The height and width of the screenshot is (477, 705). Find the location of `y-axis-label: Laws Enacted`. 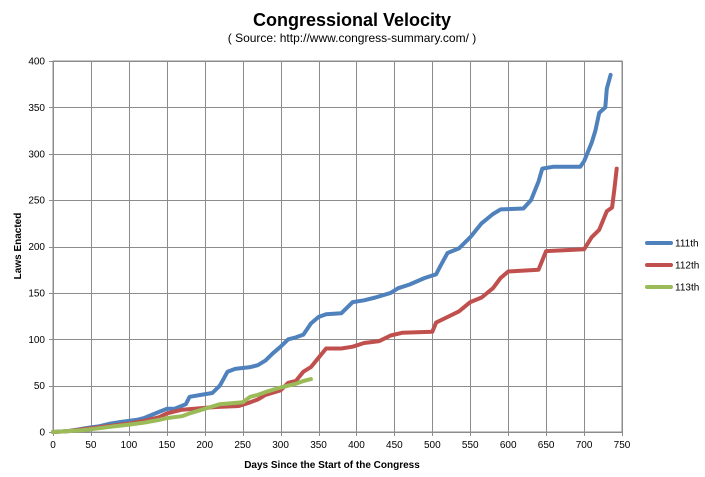

y-axis-label: Laws Enacted is located at coordinates (18, 246).